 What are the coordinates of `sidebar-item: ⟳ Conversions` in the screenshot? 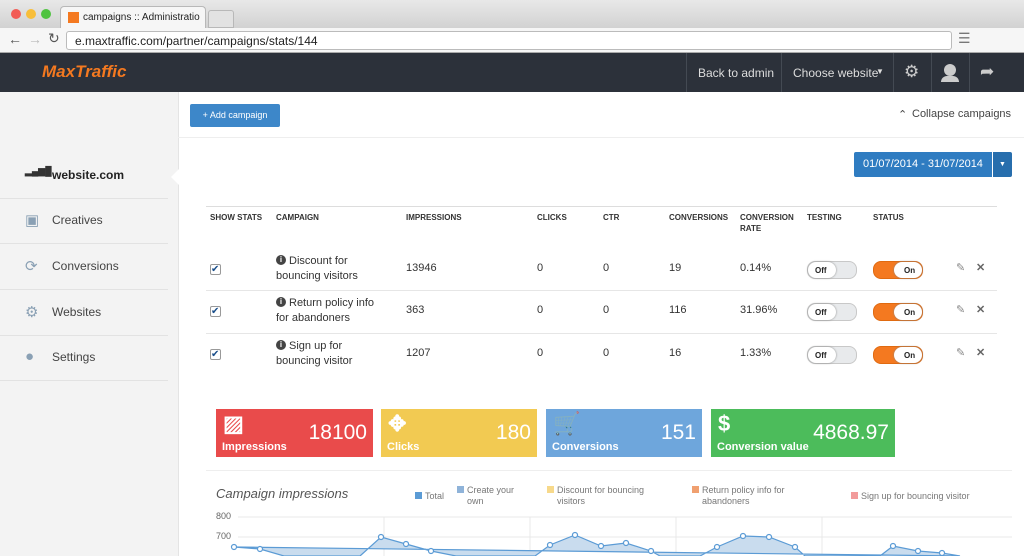 It's located at (84, 267).